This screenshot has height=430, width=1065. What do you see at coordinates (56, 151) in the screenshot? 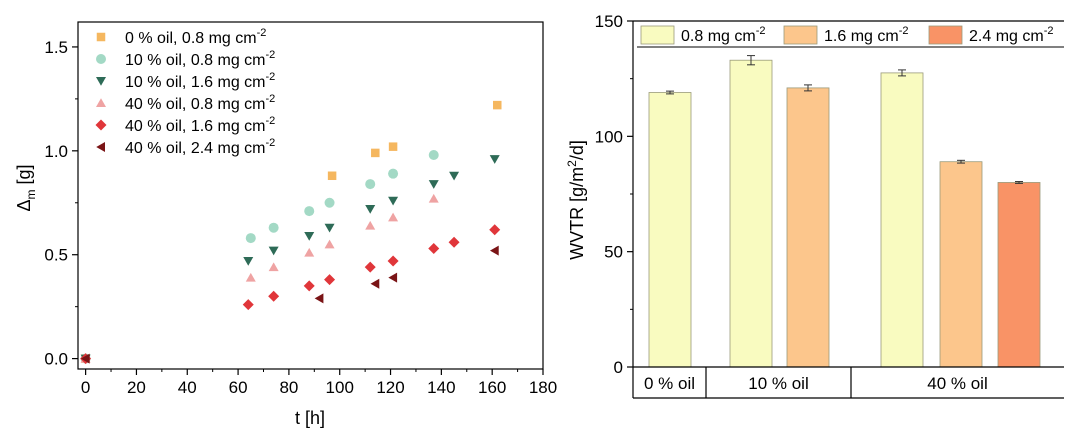
I see `y-tick-label: 1.0` at bounding box center [56, 151].